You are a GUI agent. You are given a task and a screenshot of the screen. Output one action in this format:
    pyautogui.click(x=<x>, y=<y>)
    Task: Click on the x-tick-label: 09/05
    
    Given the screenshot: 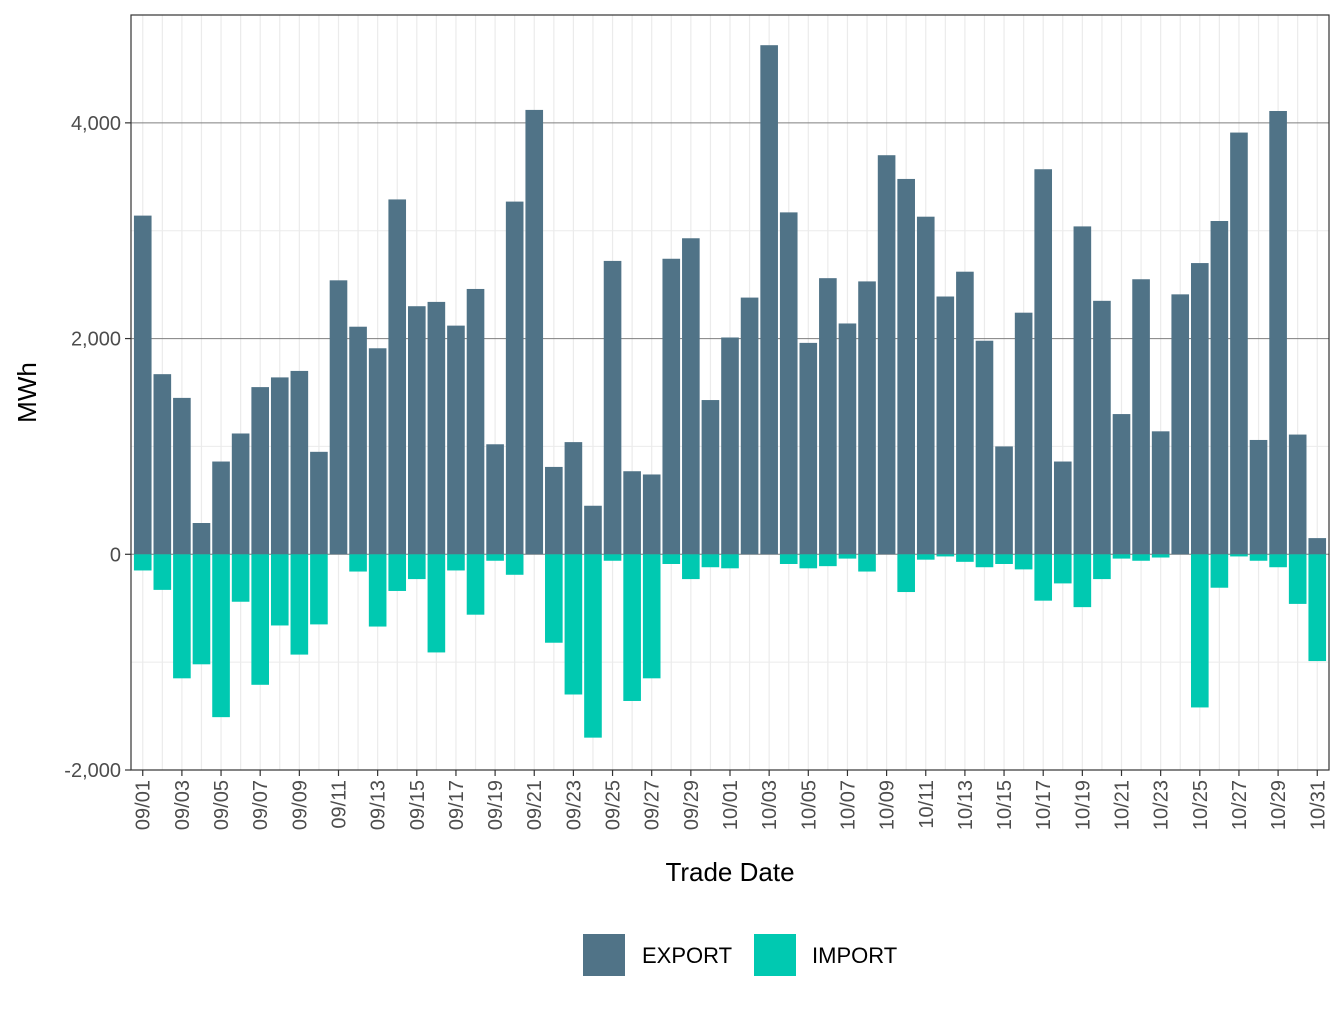 What is the action you would take?
    pyautogui.click(x=222, y=805)
    